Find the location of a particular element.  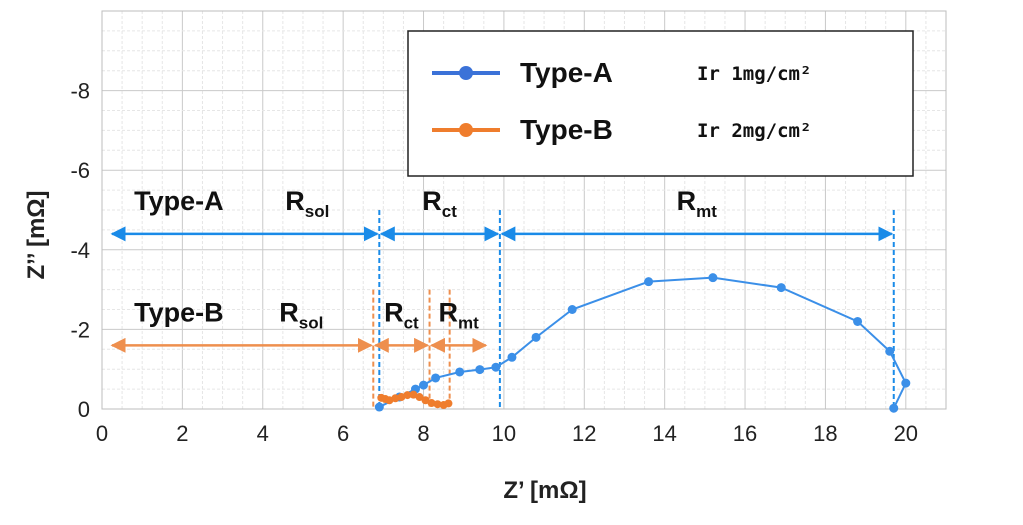

type_a-row-label: Type-A is located at coordinates (179, 201).